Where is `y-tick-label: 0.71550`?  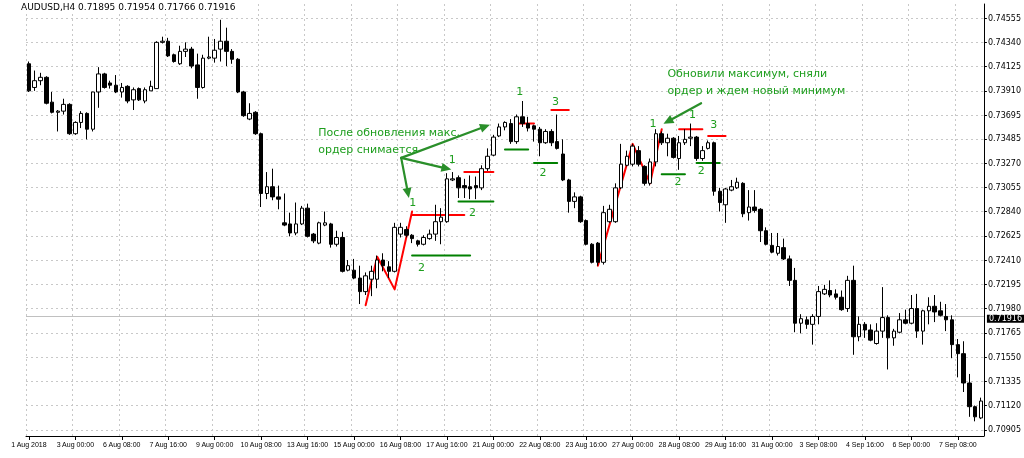 y-tick-label: 0.71550 is located at coordinates (1004, 357).